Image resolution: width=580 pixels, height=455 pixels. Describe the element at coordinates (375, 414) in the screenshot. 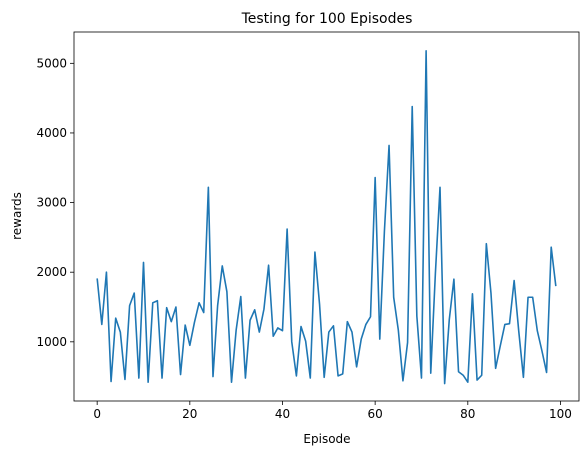

I see `x-tick-label: 60` at that location.